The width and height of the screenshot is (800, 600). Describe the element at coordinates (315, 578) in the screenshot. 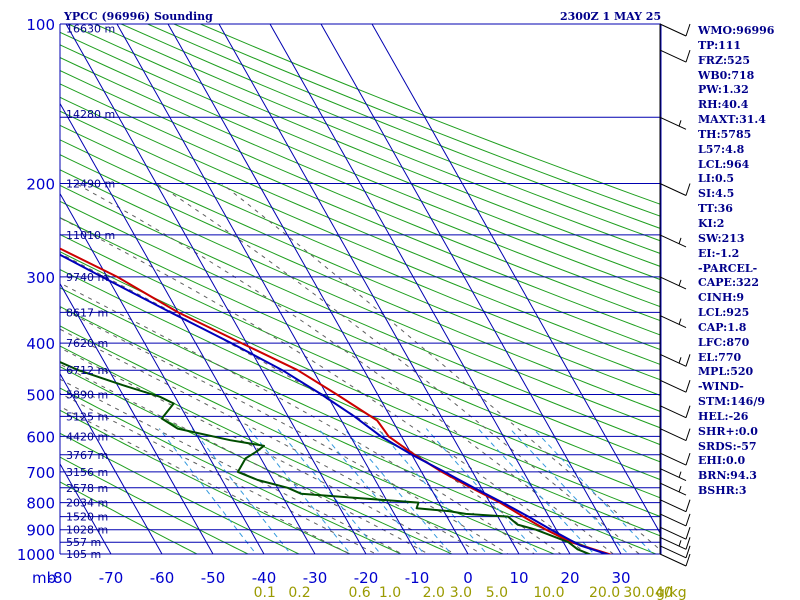

I see `temperature-tick-label: -30` at that location.